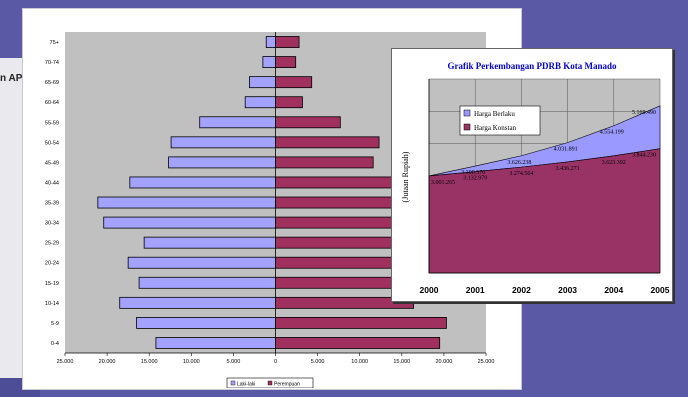  I want to click on data-label-harga-konstan: 3.274.564, so click(521, 174).